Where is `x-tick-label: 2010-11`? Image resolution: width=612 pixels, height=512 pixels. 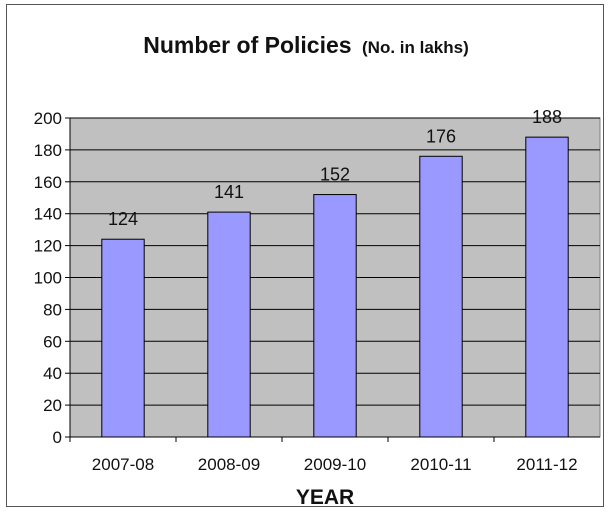 x-tick-label: 2010-11 is located at coordinates (440, 464).